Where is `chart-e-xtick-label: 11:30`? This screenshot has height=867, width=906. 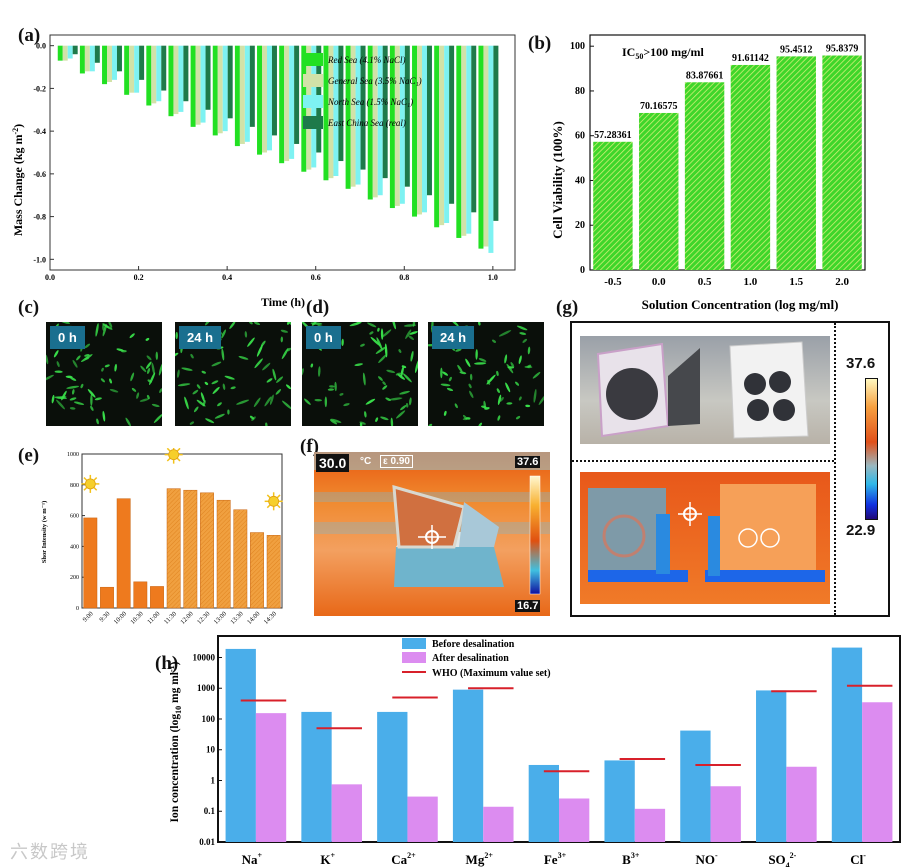
chart-e-xtick-label: 11:30 is located at coordinates (170, 617).